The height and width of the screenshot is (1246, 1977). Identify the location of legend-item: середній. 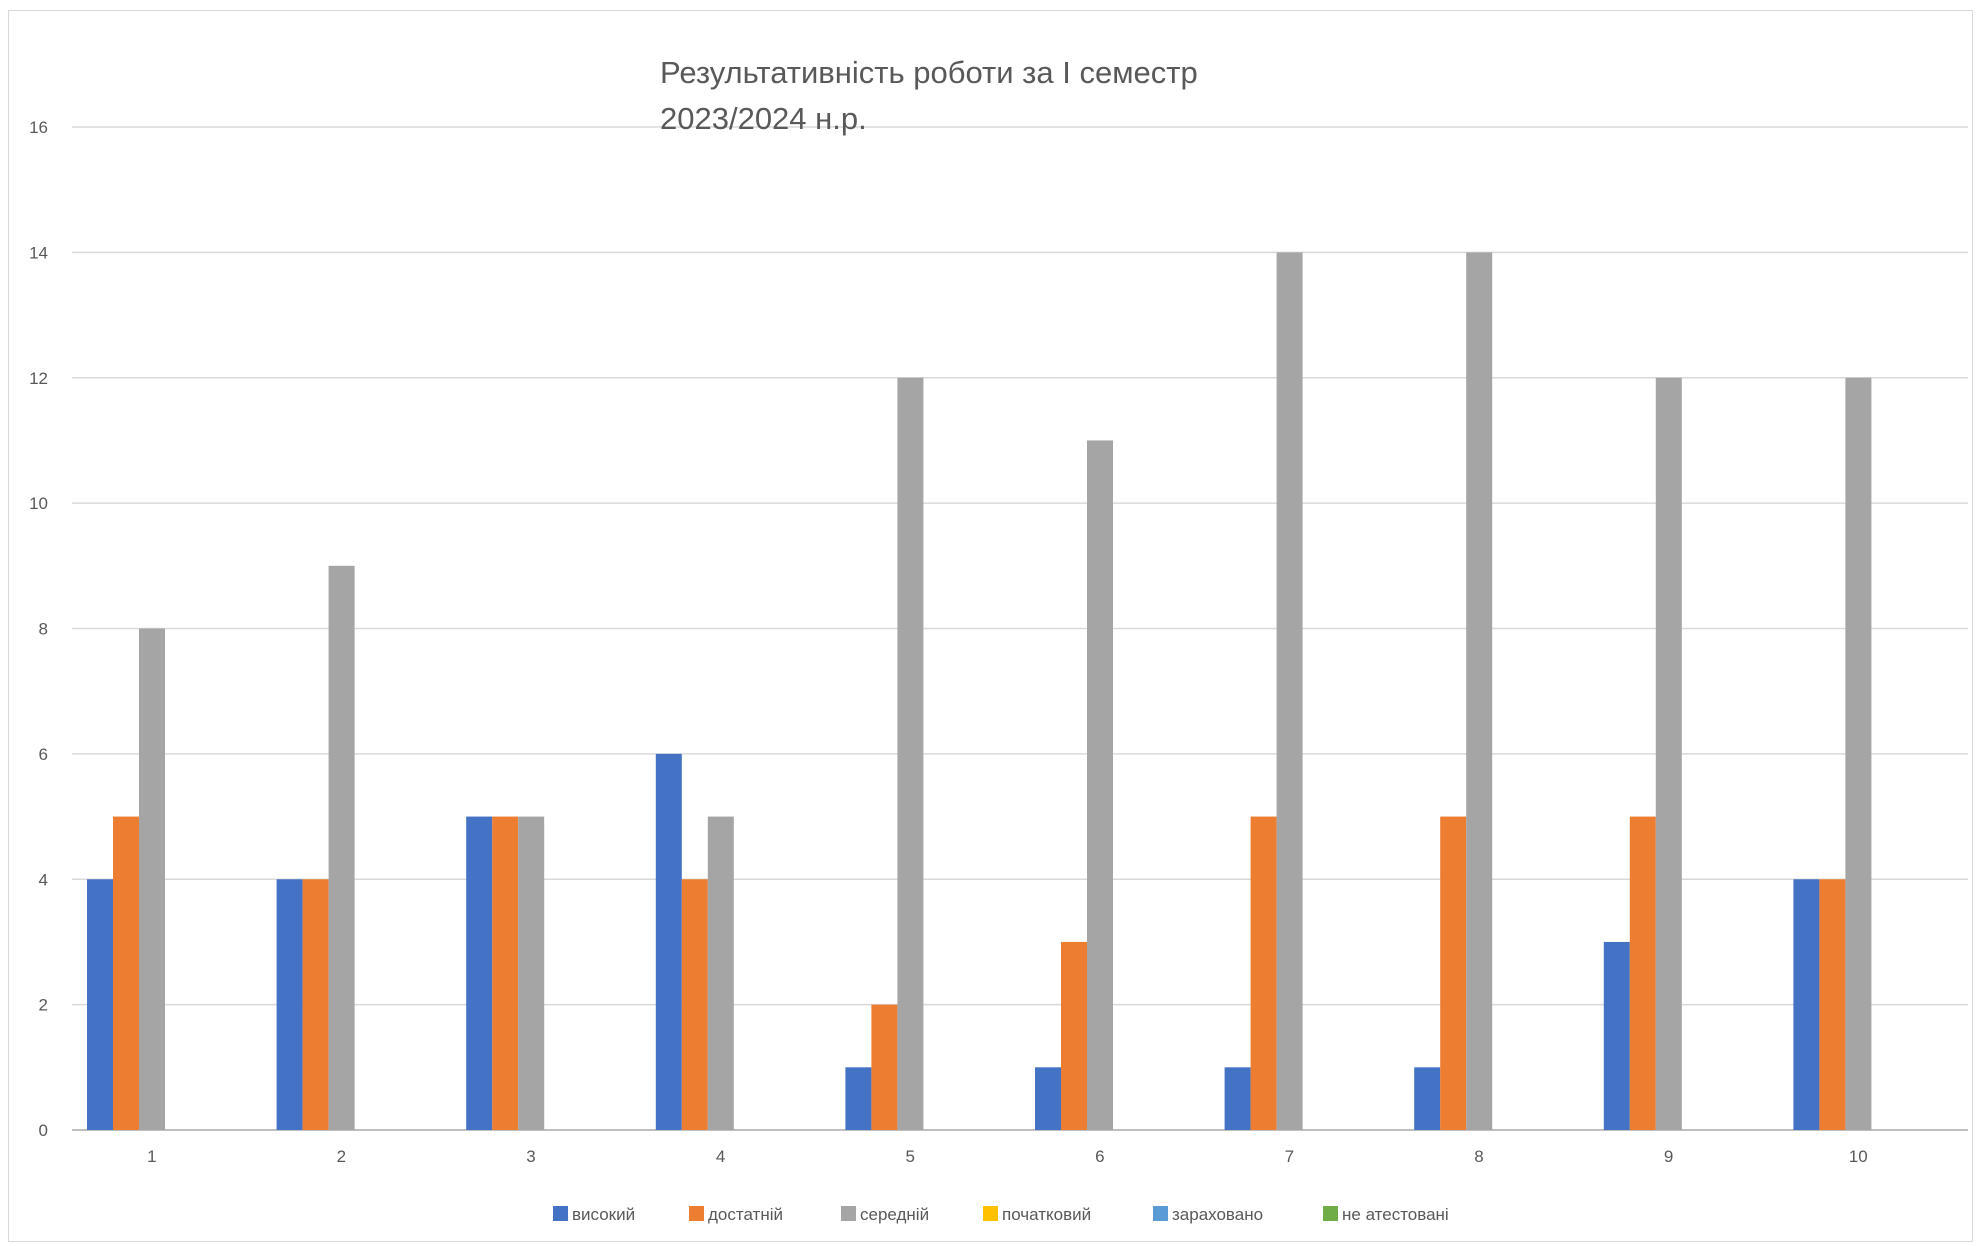
(885, 1214).